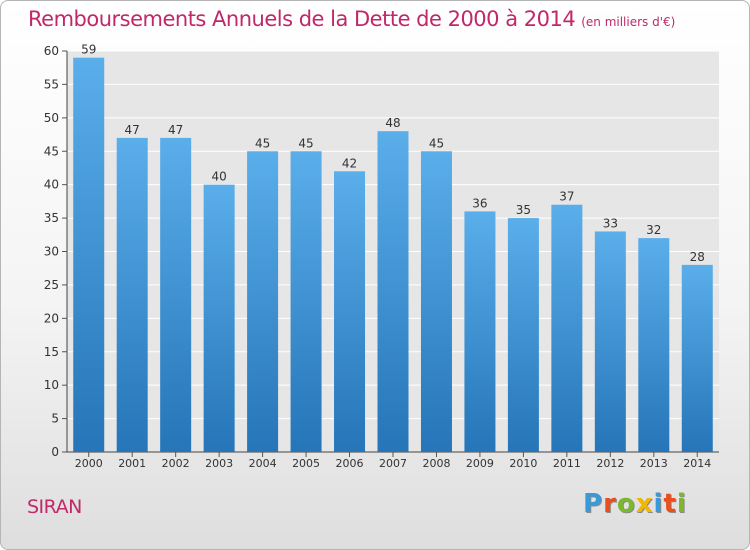  What do you see at coordinates (523, 210) in the screenshot?
I see `data-label: 35` at bounding box center [523, 210].